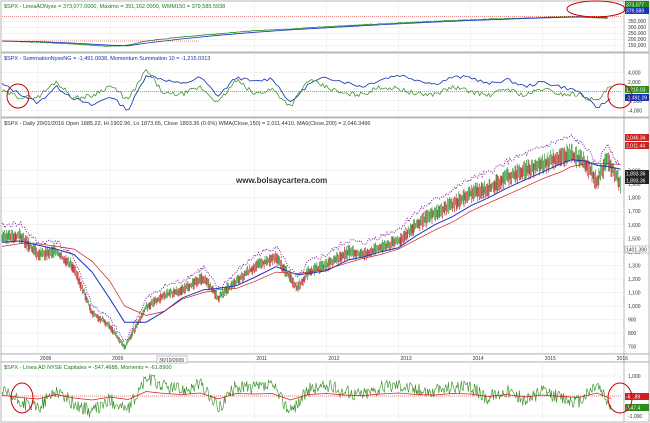 The image size is (650, 423). What do you see at coordinates (333, 359) in the screenshot?
I see `x-tick-label: 2012` at bounding box center [333, 359].